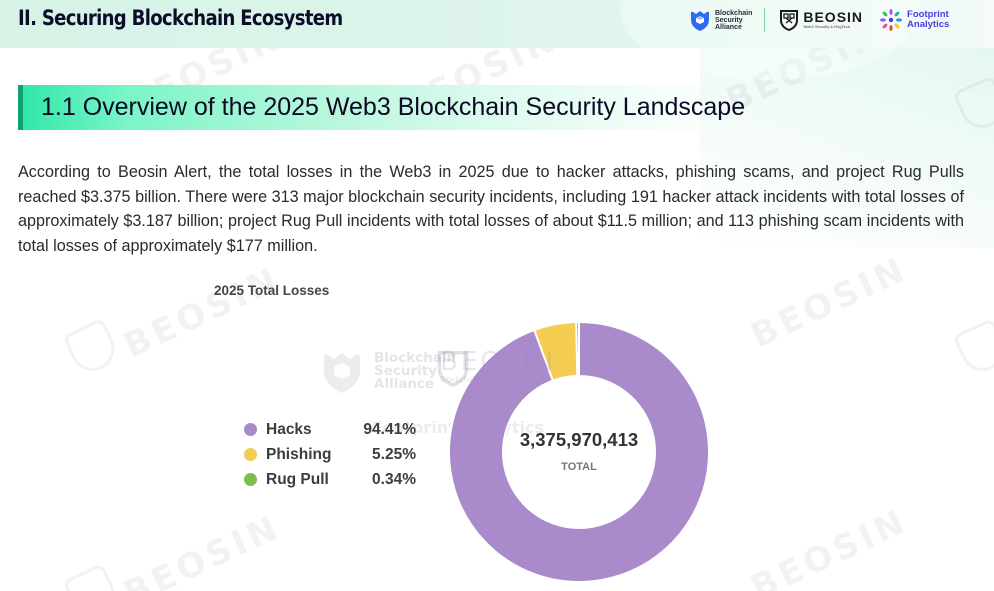  What do you see at coordinates (475, 379) in the screenshot?
I see `beosin-watermark-sub: Blockchain Security` at bounding box center [475, 379].